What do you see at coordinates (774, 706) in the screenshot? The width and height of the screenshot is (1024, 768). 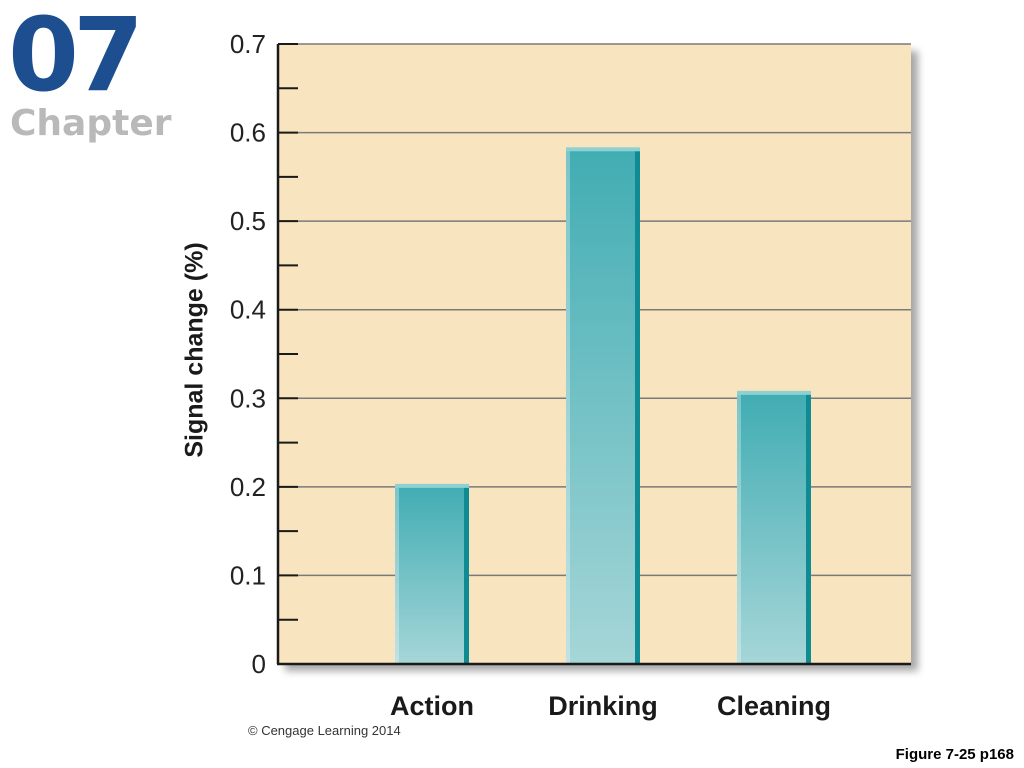 I see `x-category-label: Cleaning` at bounding box center [774, 706].